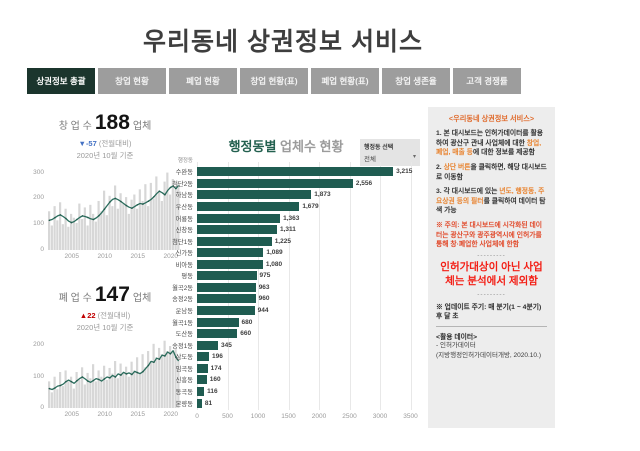 The width and height of the screenshot is (640, 451). What do you see at coordinates (390, 152) in the screenshot?
I see `dong-filter-dropdown: 행정동 선택 ▾ 전체` at bounding box center [390, 152].